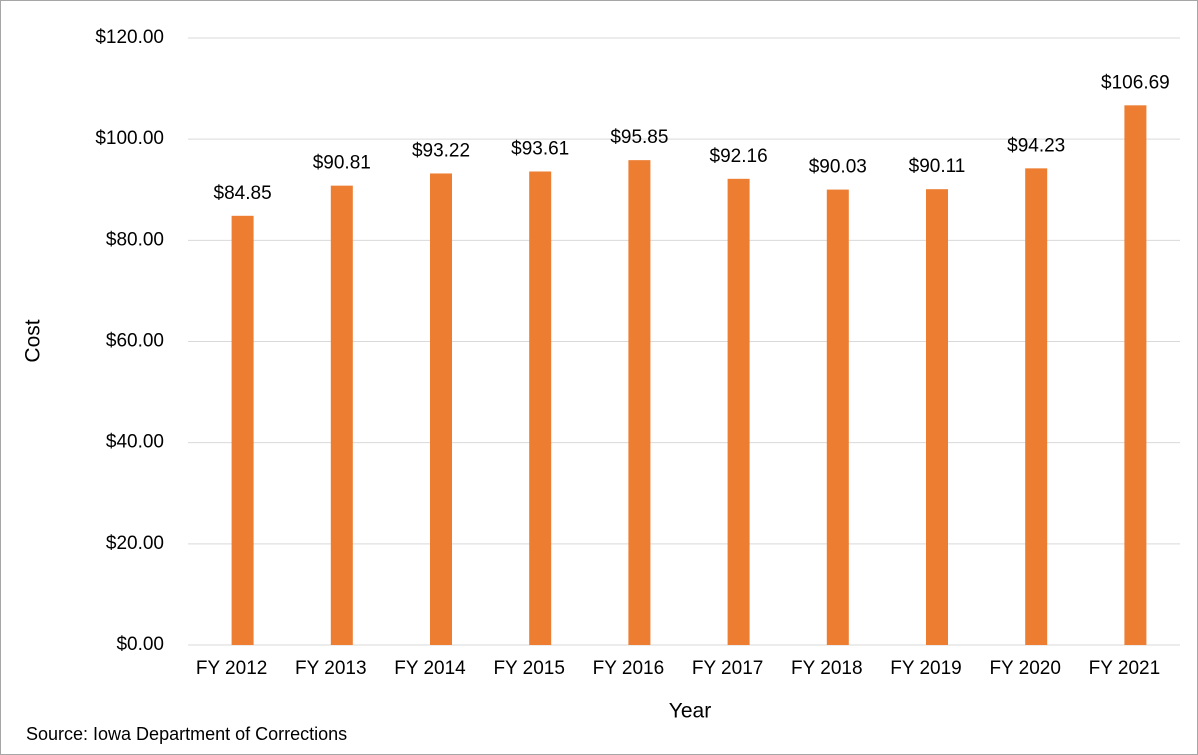 This screenshot has height=755, width=1198. I want to click on x-tick-label: FY 2019, so click(925, 668).